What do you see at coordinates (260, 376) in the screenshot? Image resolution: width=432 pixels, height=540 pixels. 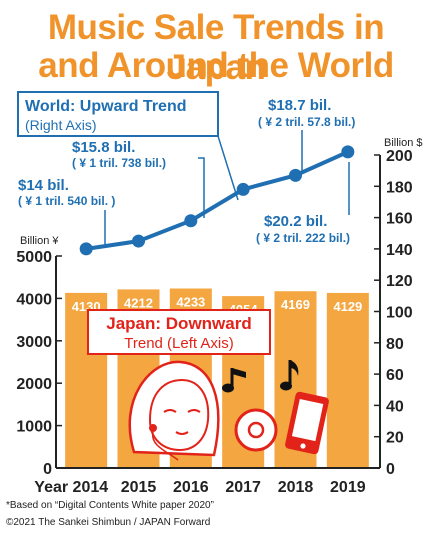 I see `music-note-icon` at bounding box center [260, 376].